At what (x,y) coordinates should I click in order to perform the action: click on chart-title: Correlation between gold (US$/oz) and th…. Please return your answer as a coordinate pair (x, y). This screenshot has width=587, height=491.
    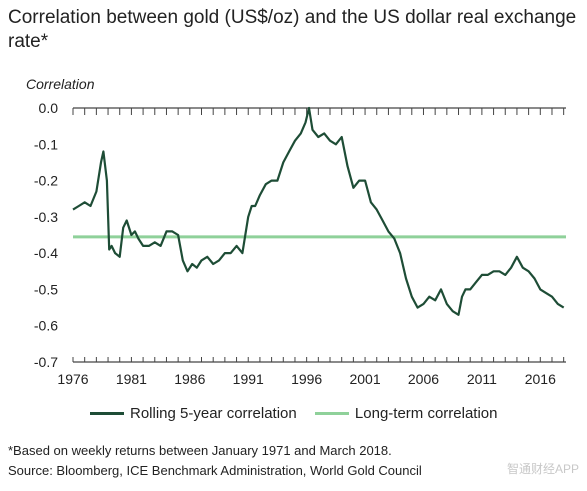
    Looking at the image, I should click on (292, 29).